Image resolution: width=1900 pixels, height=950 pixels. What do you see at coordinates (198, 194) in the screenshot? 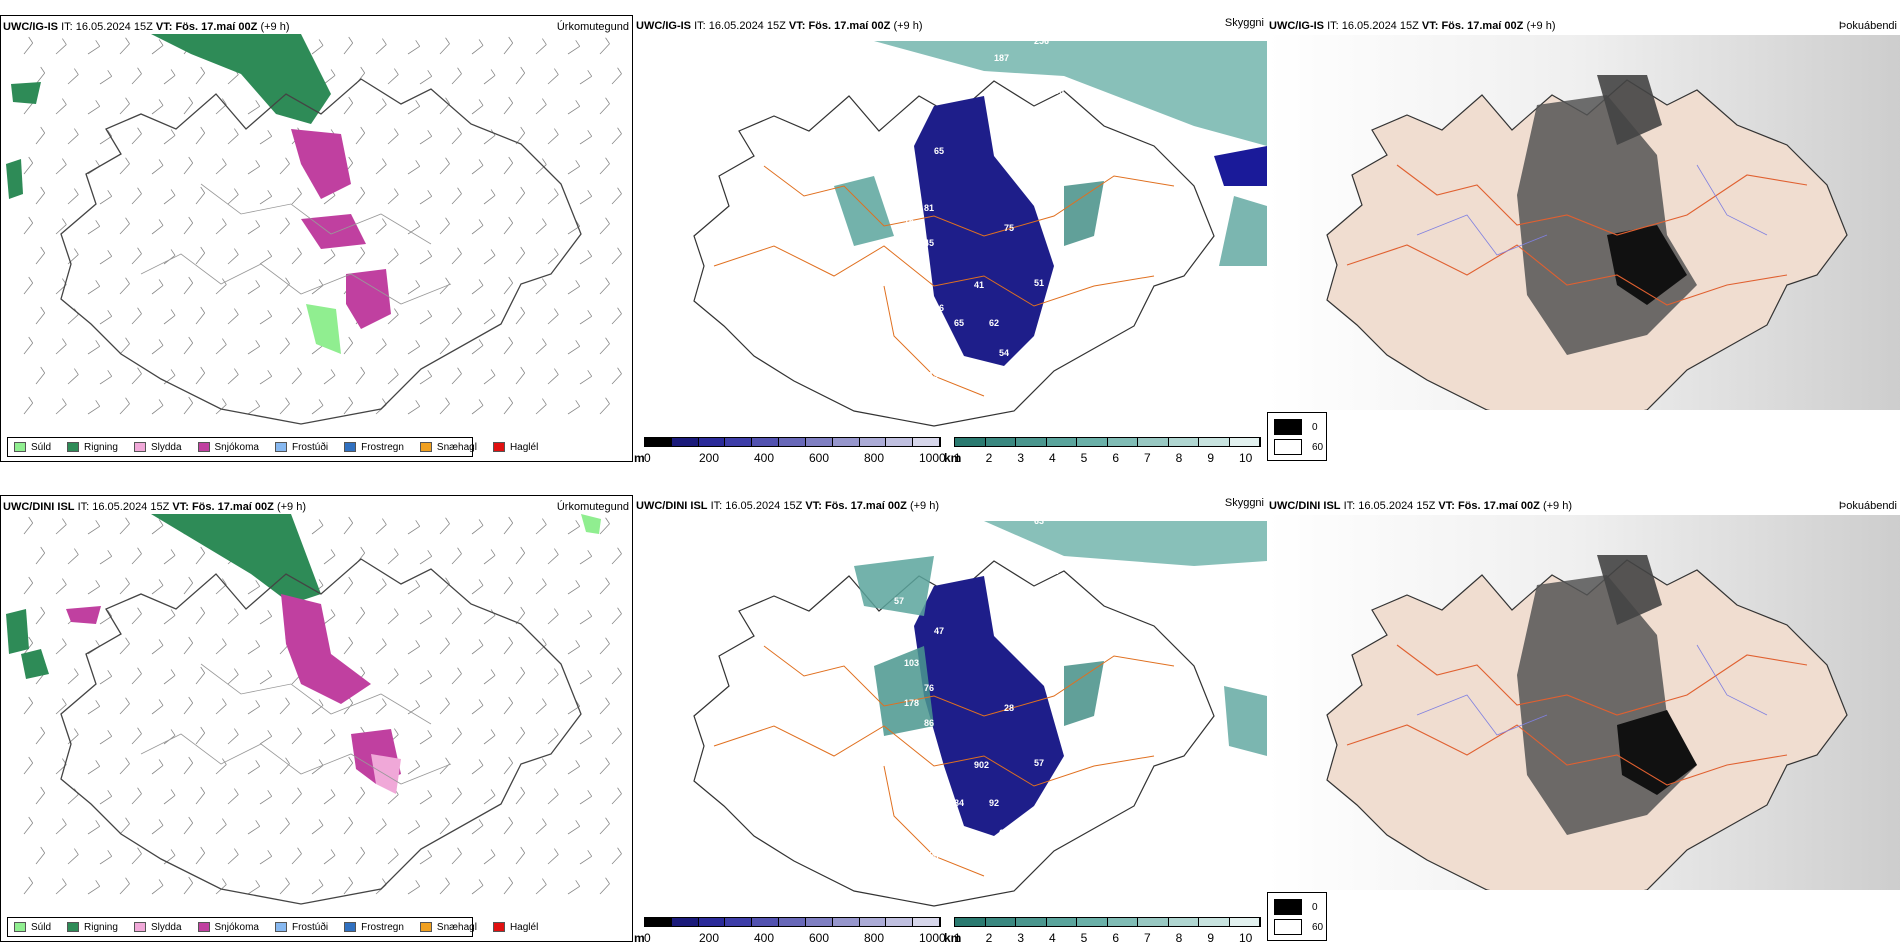
I see `precip-areas` at bounding box center [198, 194].